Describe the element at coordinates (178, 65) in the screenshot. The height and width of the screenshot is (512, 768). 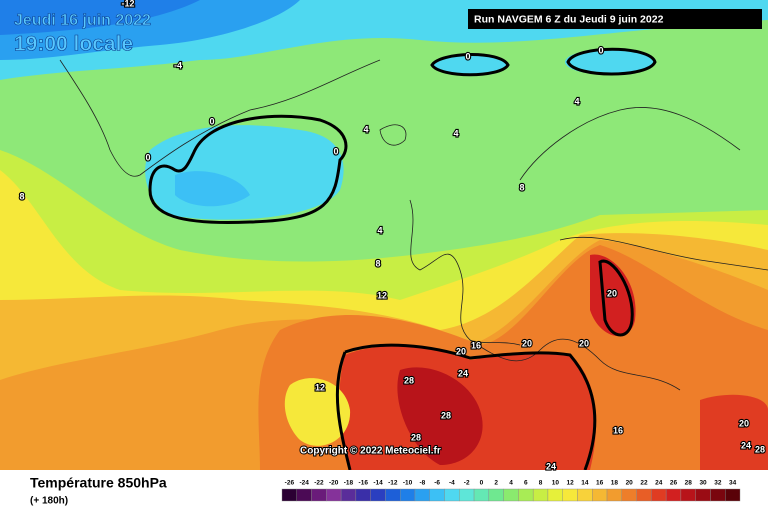
I see `contour-label: -4` at that location.